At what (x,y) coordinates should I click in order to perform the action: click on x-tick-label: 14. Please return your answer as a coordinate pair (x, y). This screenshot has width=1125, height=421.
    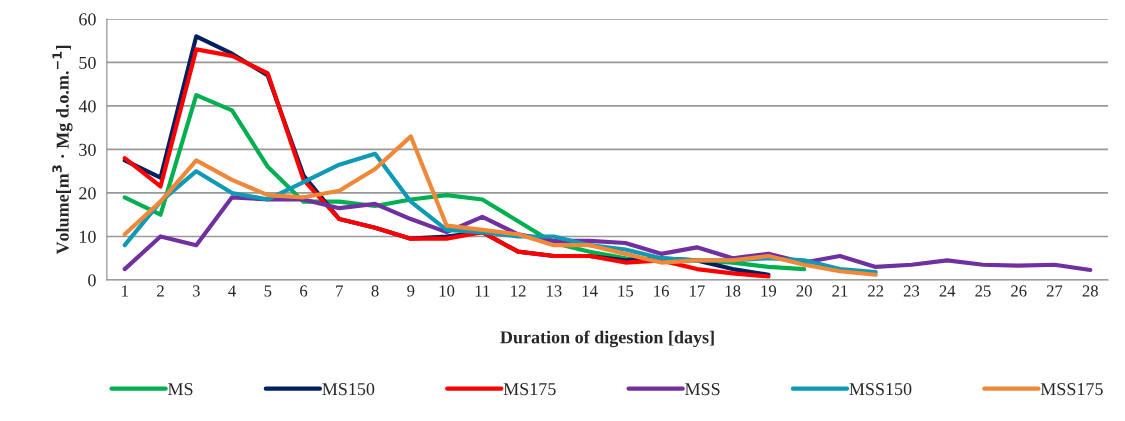
    Looking at the image, I should click on (590, 291).